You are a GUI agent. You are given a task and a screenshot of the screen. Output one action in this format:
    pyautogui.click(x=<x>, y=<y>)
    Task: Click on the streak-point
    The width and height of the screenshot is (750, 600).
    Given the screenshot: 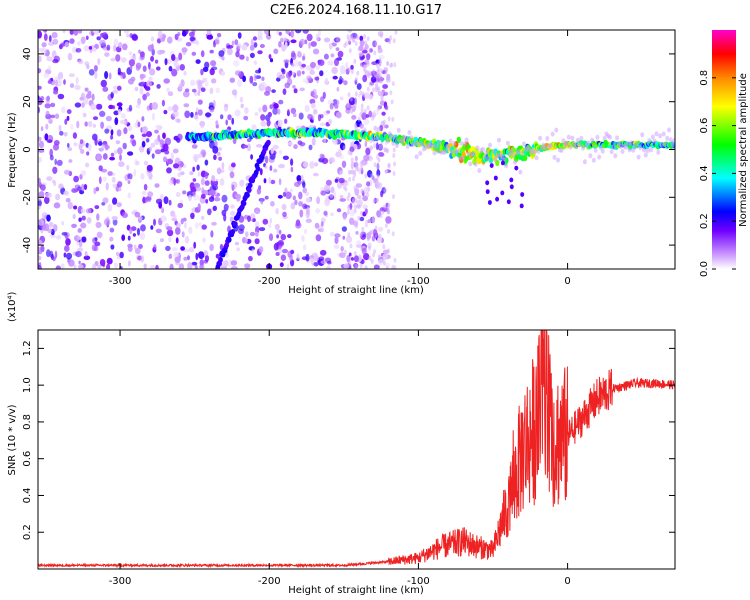 What is the action you would take?
    pyautogui.click(x=229, y=240)
    